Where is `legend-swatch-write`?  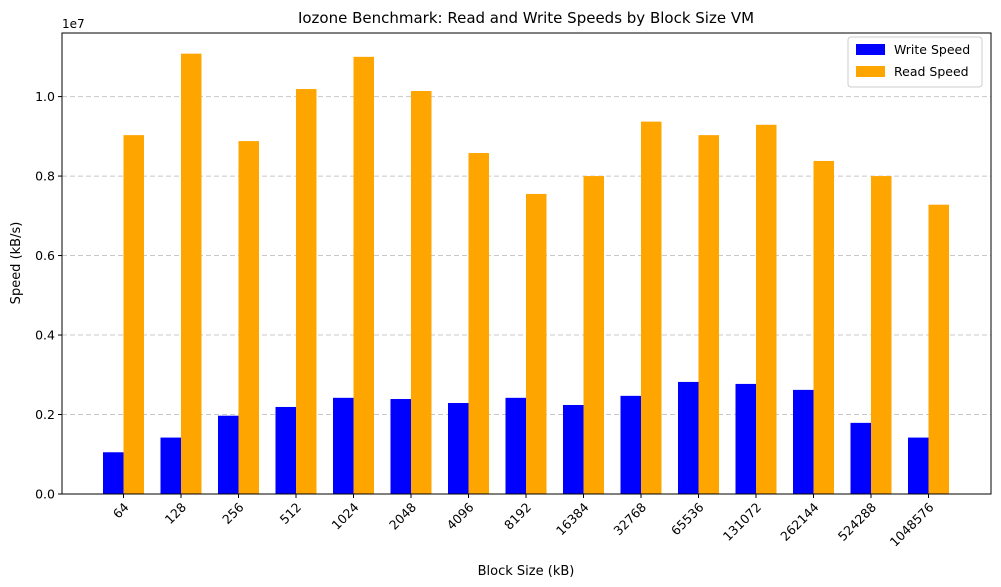
legend-swatch-write is located at coordinates (870, 49).